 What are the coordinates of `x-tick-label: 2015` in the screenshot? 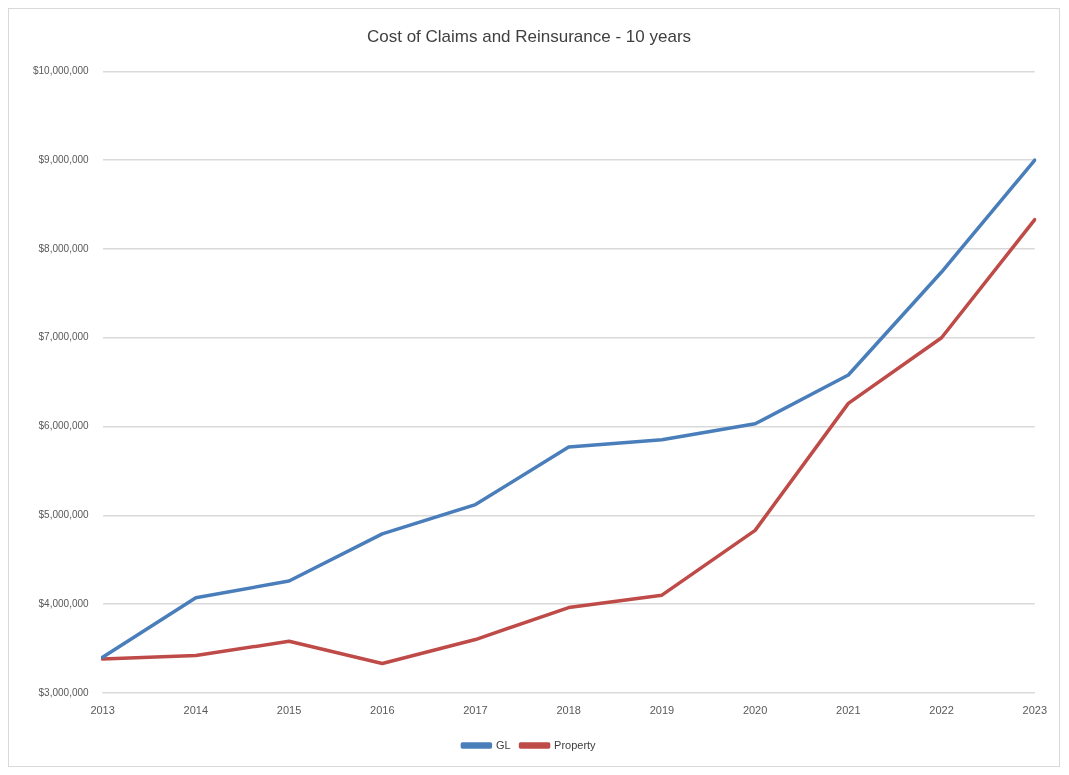 It's located at (289, 710).